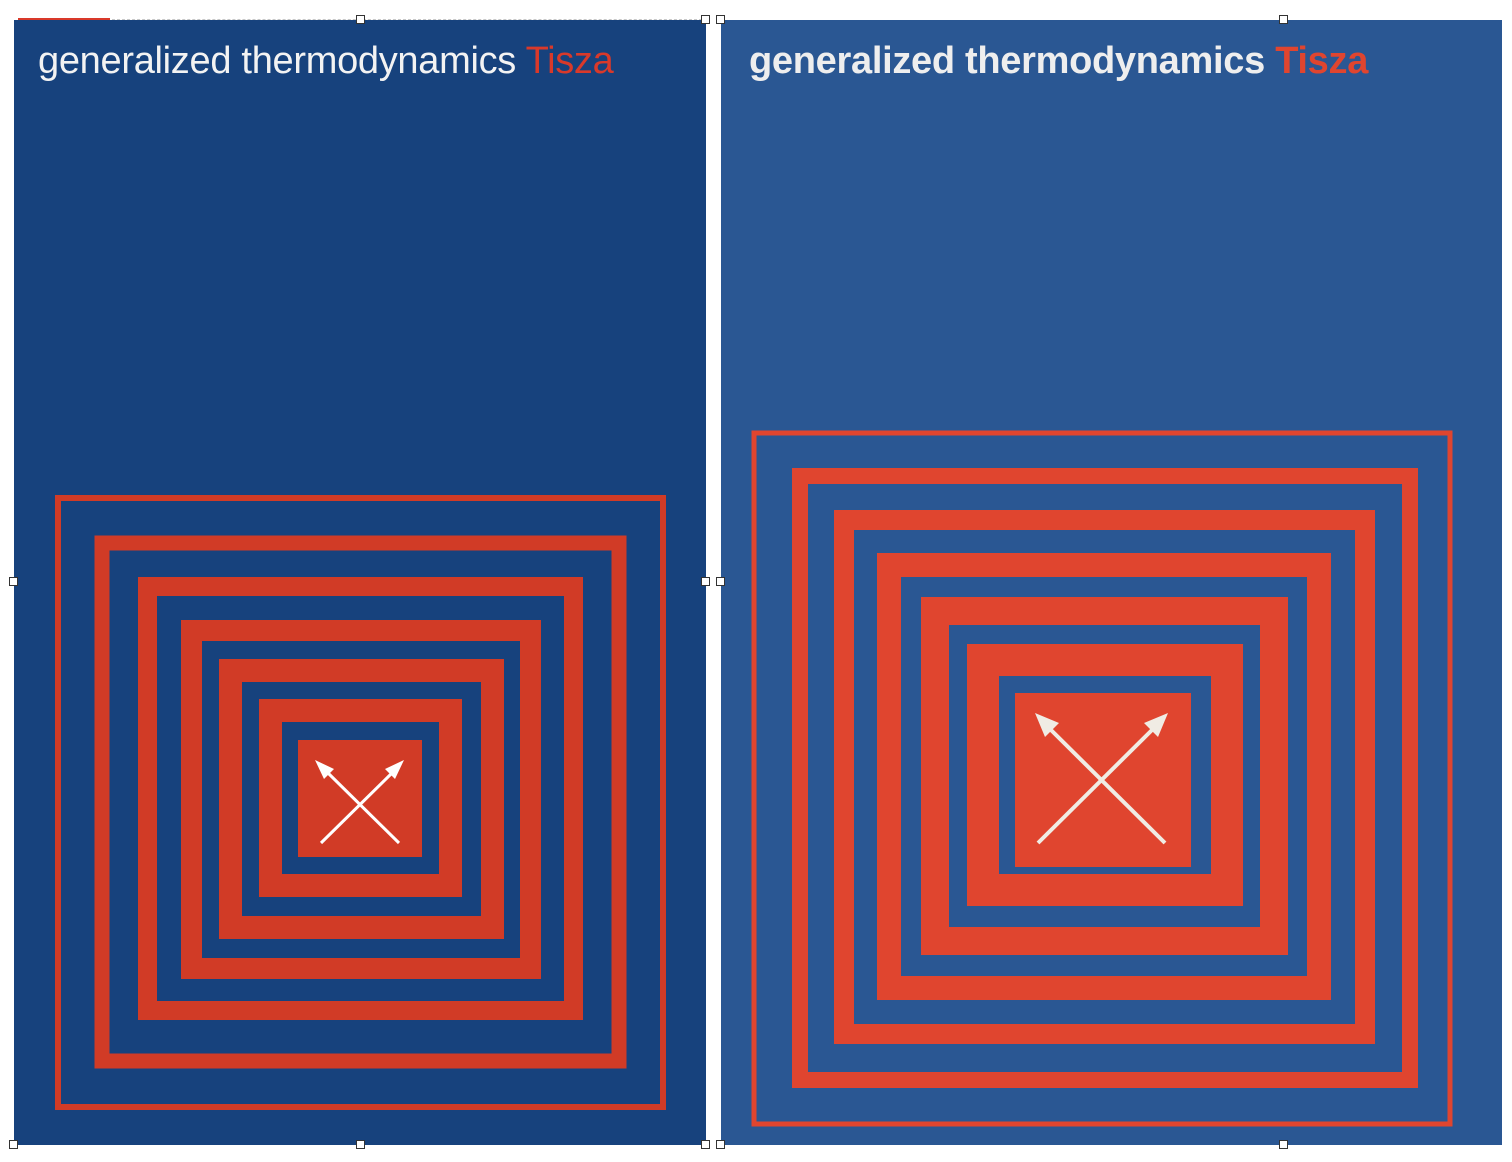 The height and width of the screenshot is (1162, 1512). Describe the element at coordinates (407, 19) in the screenshot. I see `selection-dotted-edge` at that location.